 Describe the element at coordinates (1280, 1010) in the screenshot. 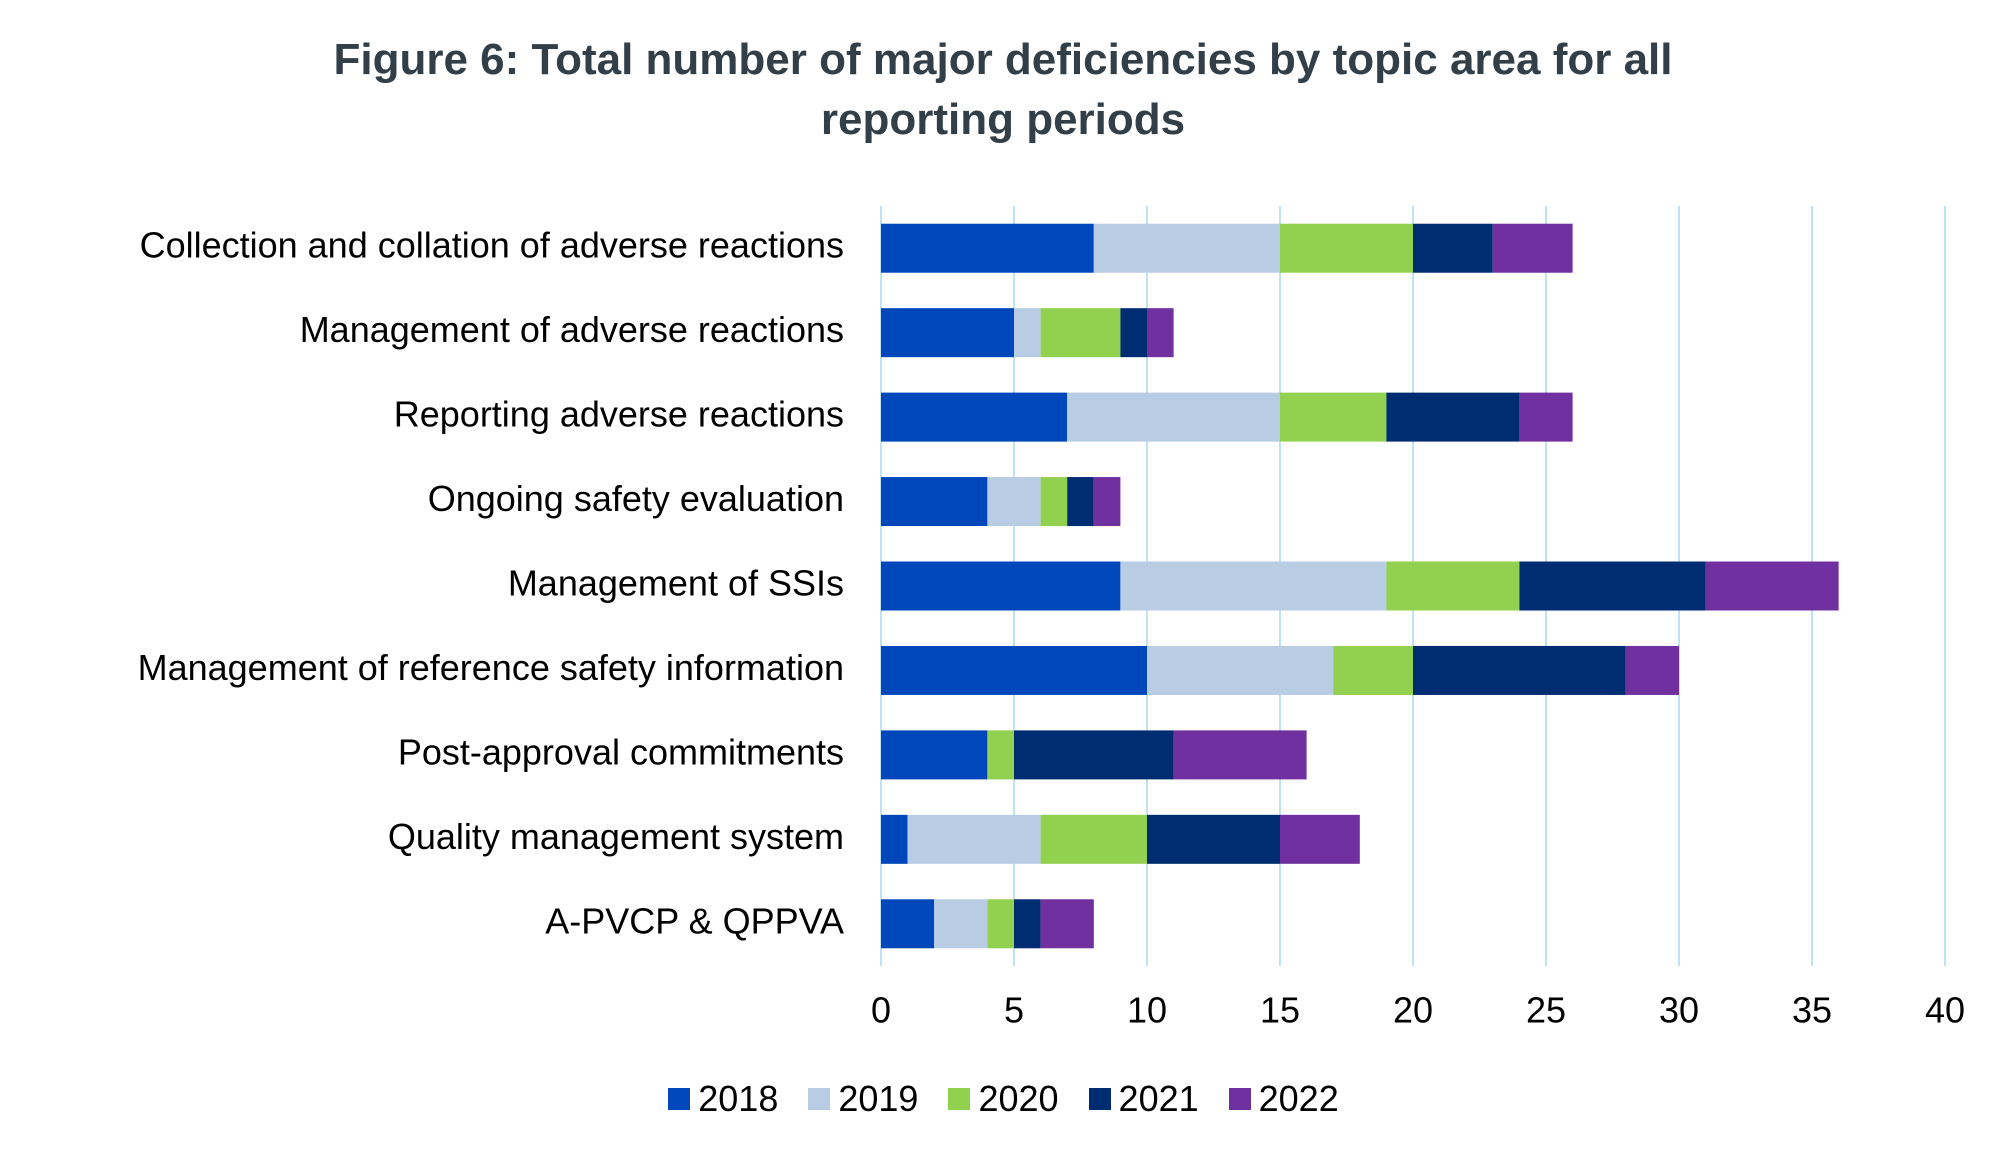

I see `x-tick-label: 15` at that location.